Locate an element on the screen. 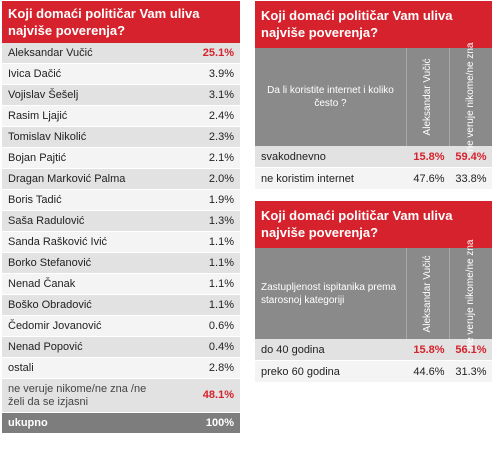 The height and width of the screenshot is (450, 495). table-row: ostali 2.8% is located at coordinates (121, 368).